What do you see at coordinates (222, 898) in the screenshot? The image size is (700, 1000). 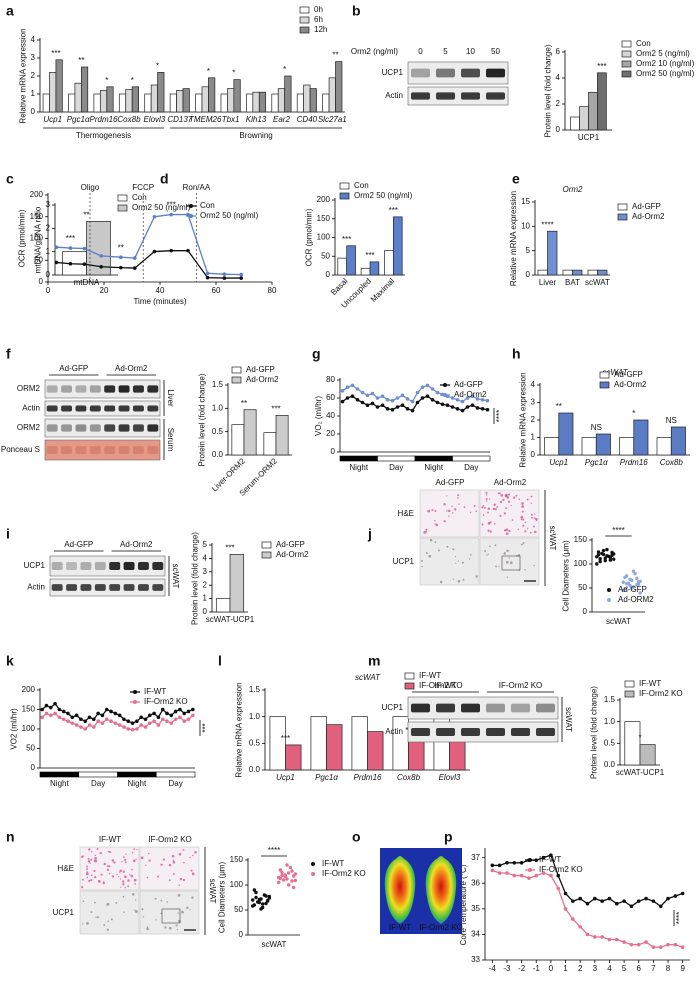 I see `y-axis-label: Cell Diameters (μm)` at bounding box center [222, 898].